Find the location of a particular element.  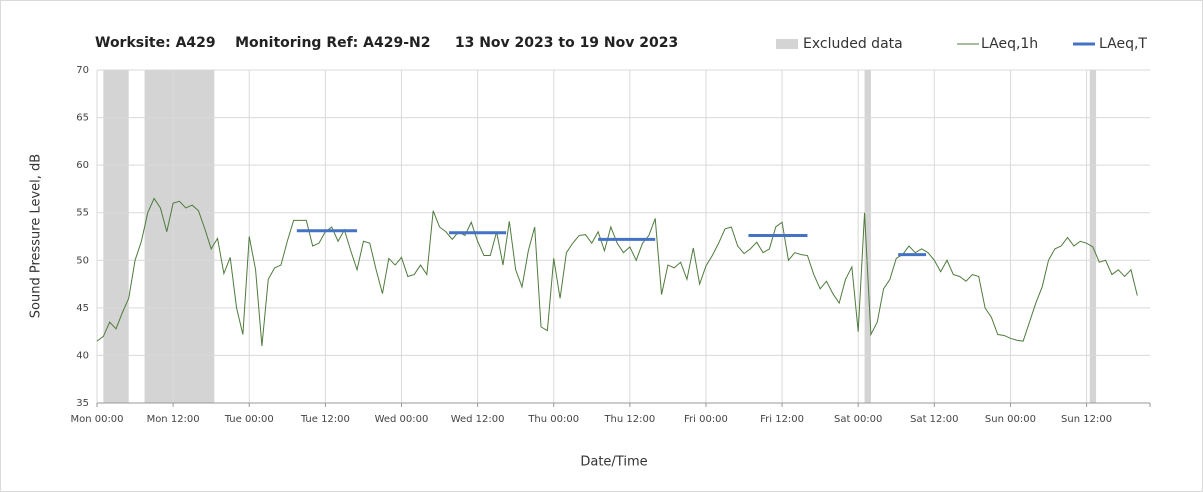

y-tick-label: 55 is located at coordinates (82, 213).